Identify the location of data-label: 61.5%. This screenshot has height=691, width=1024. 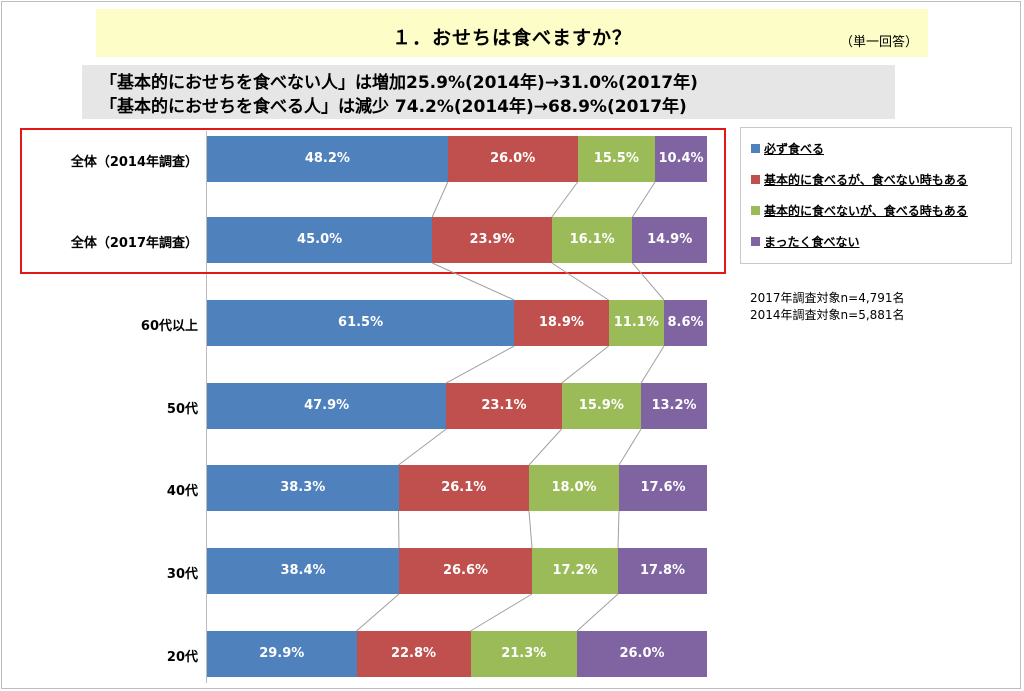
(361, 322).